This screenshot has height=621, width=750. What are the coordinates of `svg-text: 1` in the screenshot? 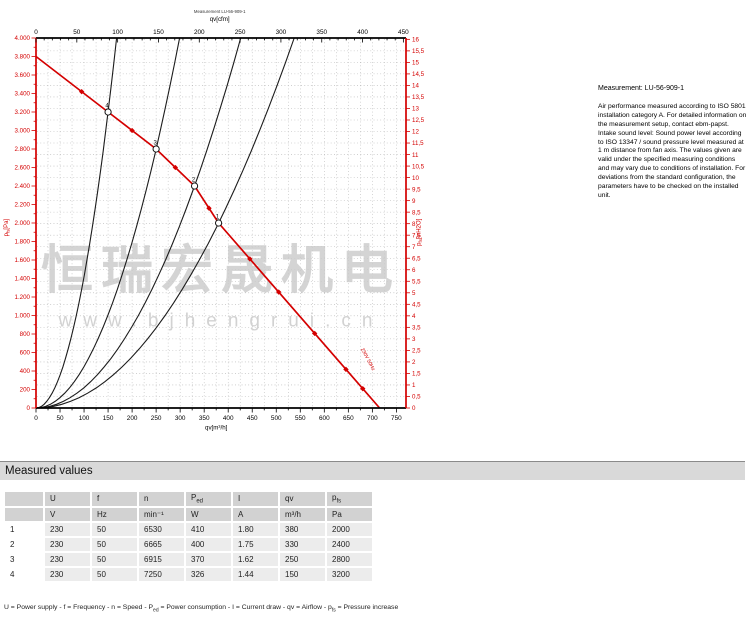 It's located at (414, 385).